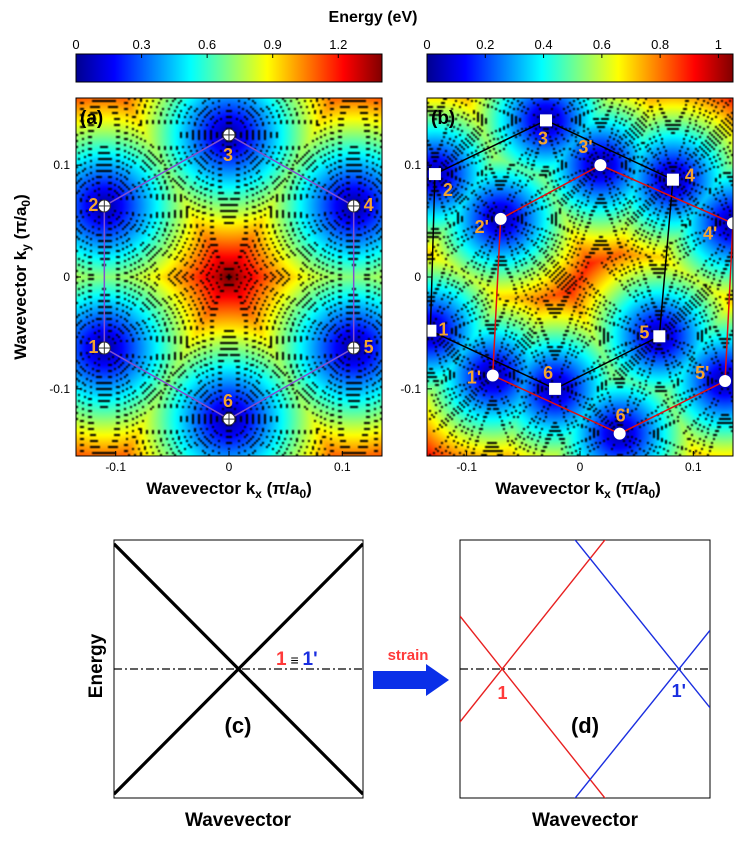 This screenshot has width=747, height=846. Describe the element at coordinates (310, 659) in the screenshot. I see `annotation-right: 1'` at that location.